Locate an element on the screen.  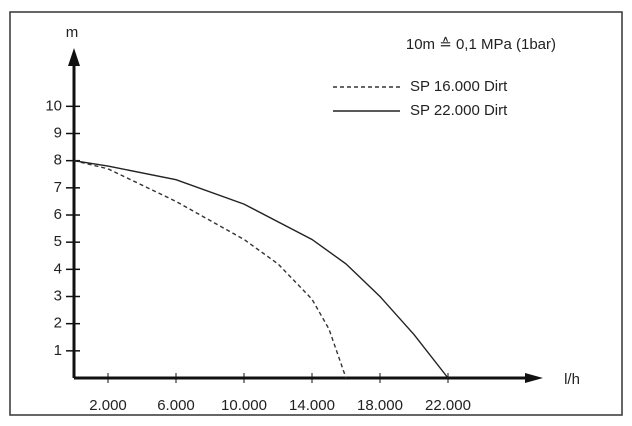
y-tick-label: 2 is located at coordinates (58, 323).